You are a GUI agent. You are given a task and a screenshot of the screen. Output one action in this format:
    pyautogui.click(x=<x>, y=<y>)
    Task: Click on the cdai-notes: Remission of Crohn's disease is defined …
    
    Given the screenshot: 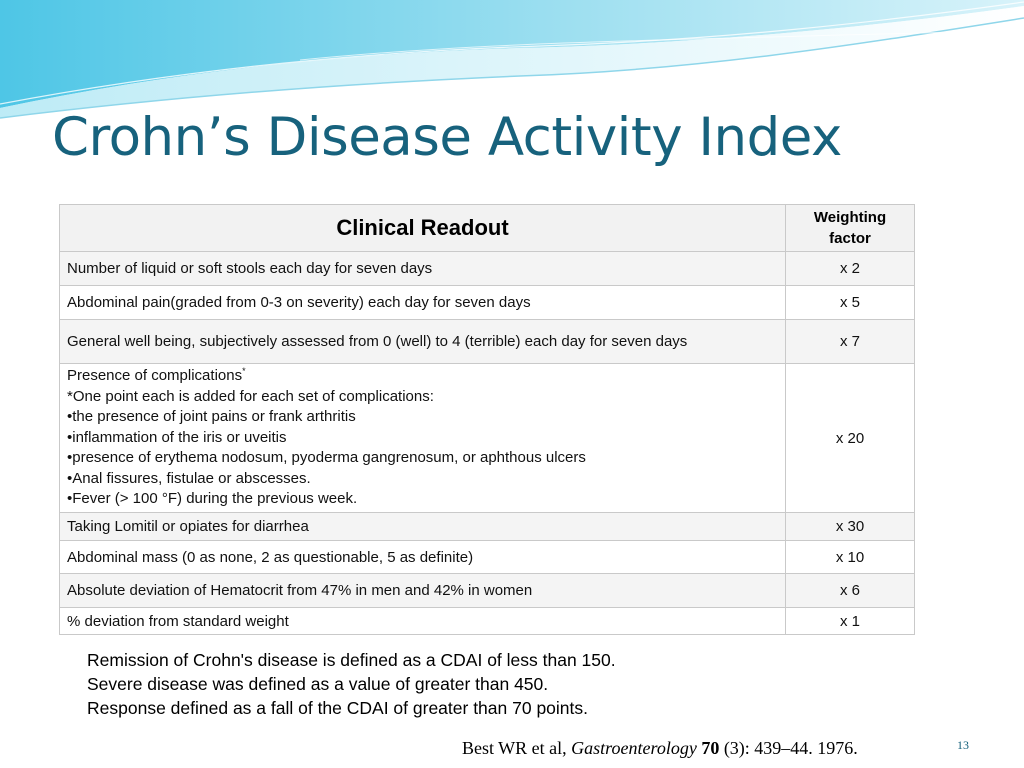 What is the action you would take?
    pyautogui.click(x=351, y=684)
    